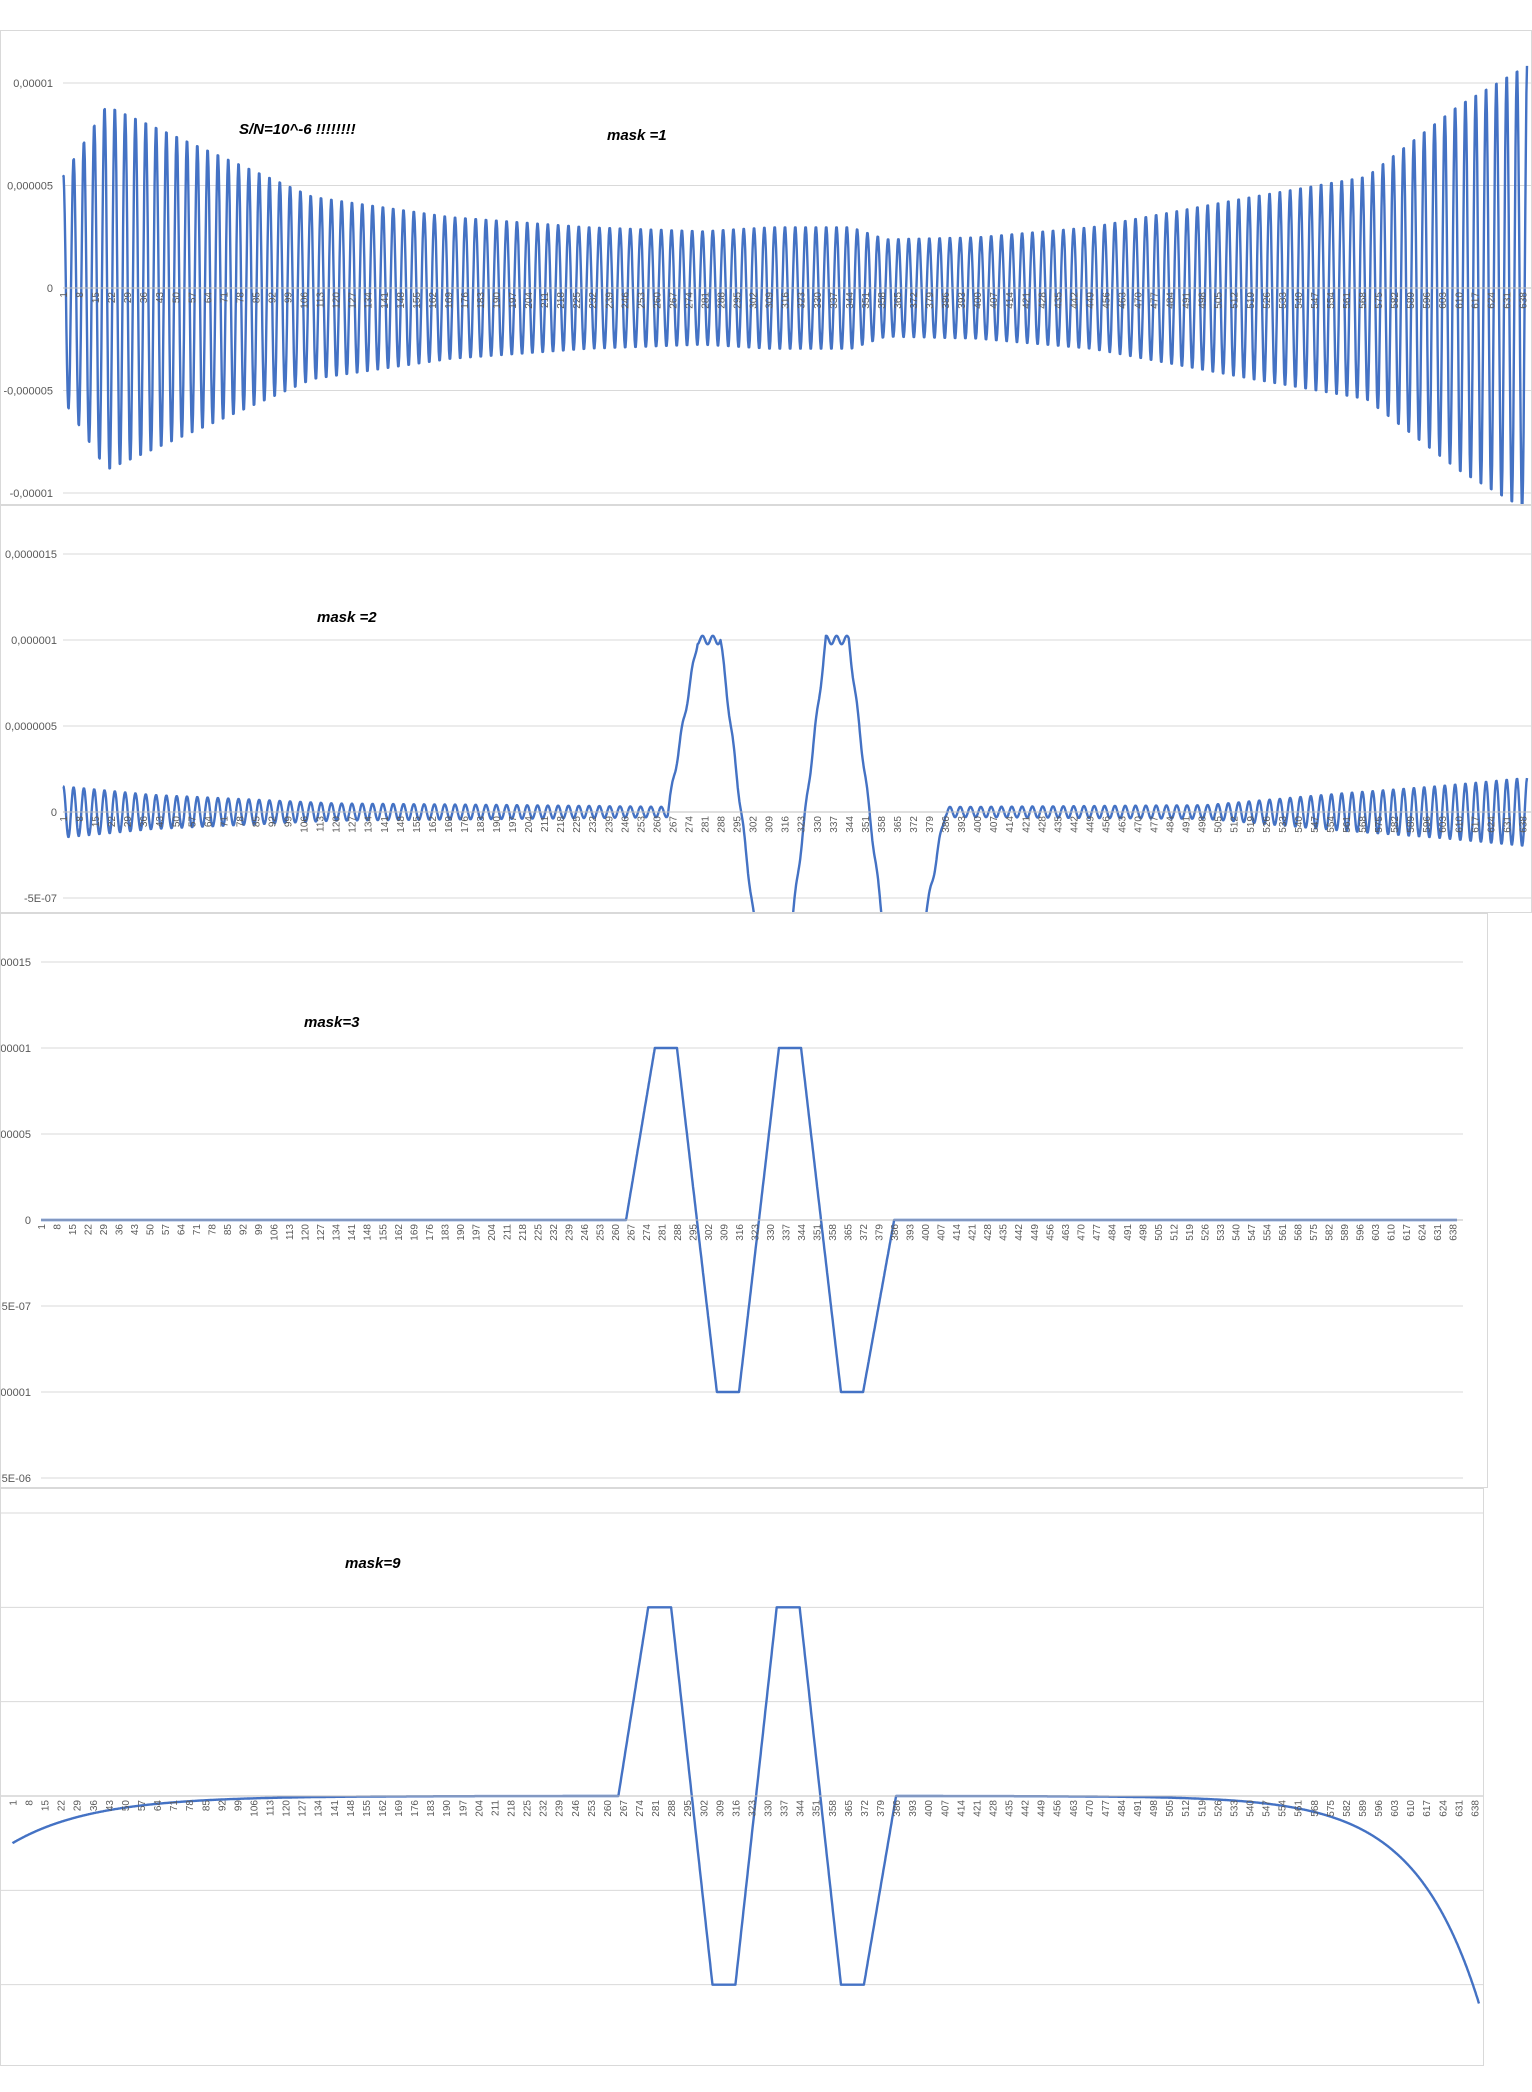 This screenshot has height=2092, width=1532. Describe the element at coordinates (1074, 1808) in the screenshot. I see `x-tick-label: 463` at that location.